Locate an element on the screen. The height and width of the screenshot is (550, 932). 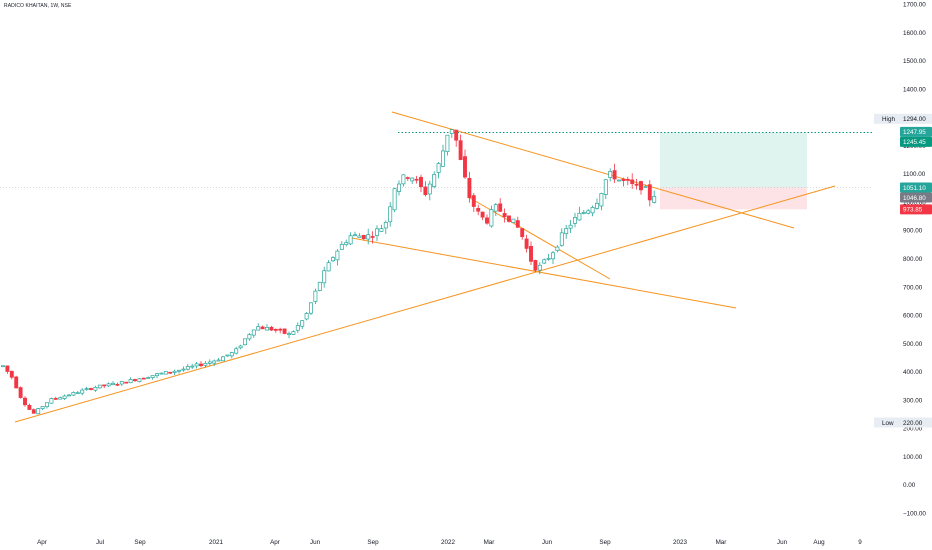
price-tag-text: 1245.45 is located at coordinates (914, 142).